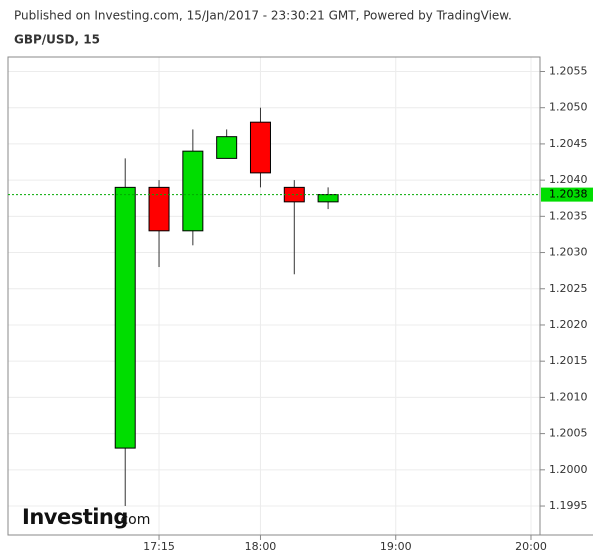 This screenshot has height=558, width=599. I want to click on y-tick-label: 1.2000, so click(568, 469).